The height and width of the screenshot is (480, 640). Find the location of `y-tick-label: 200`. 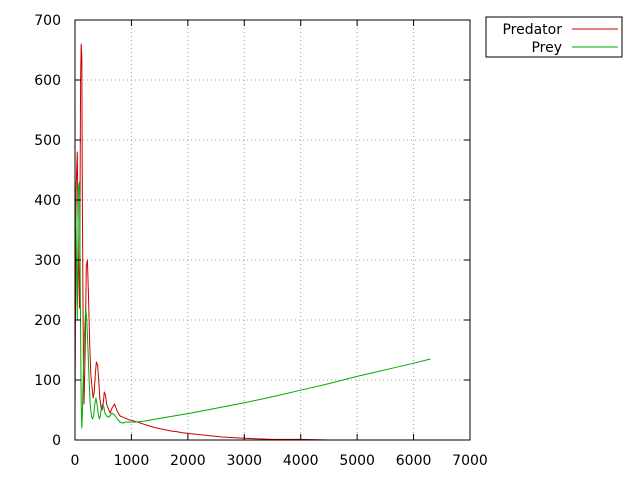

y-tick-label: 200 is located at coordinates (47, 321).